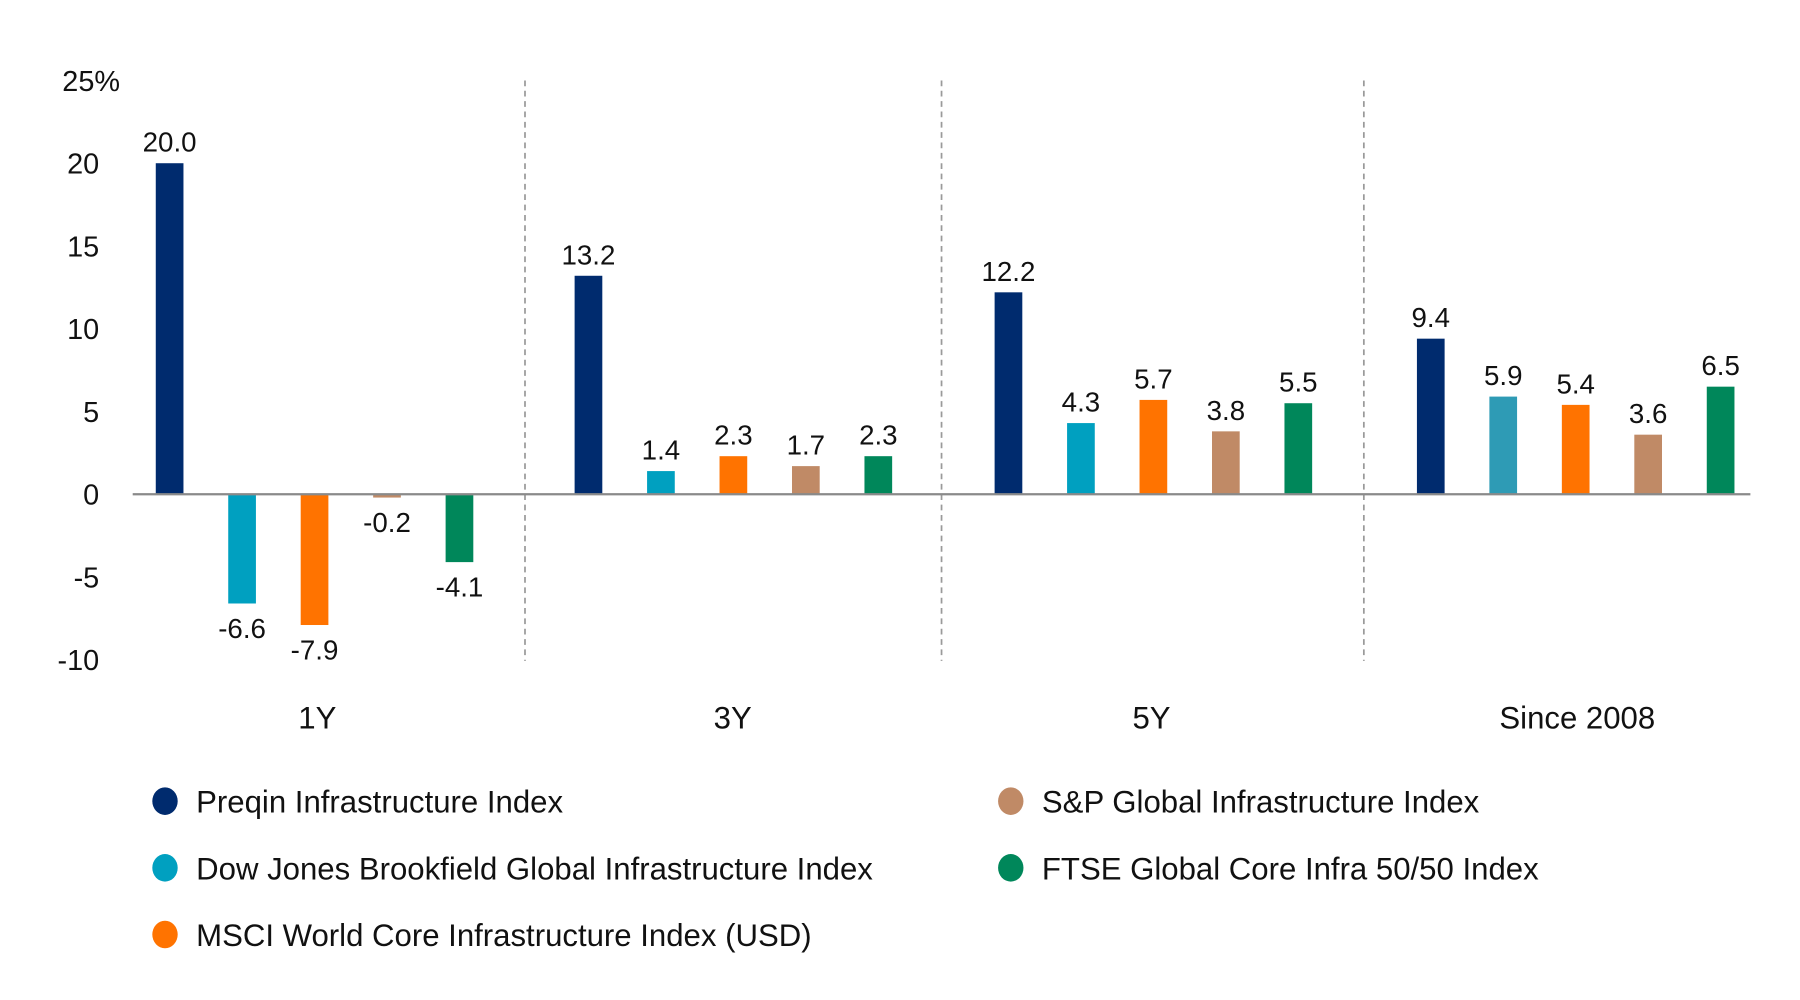 This screenshot has width=1800, height=1000. What do you see at coordinates (83, 247) in the screenshot?
I see `y-tick-label: 15` at bounding box center [83, 247].